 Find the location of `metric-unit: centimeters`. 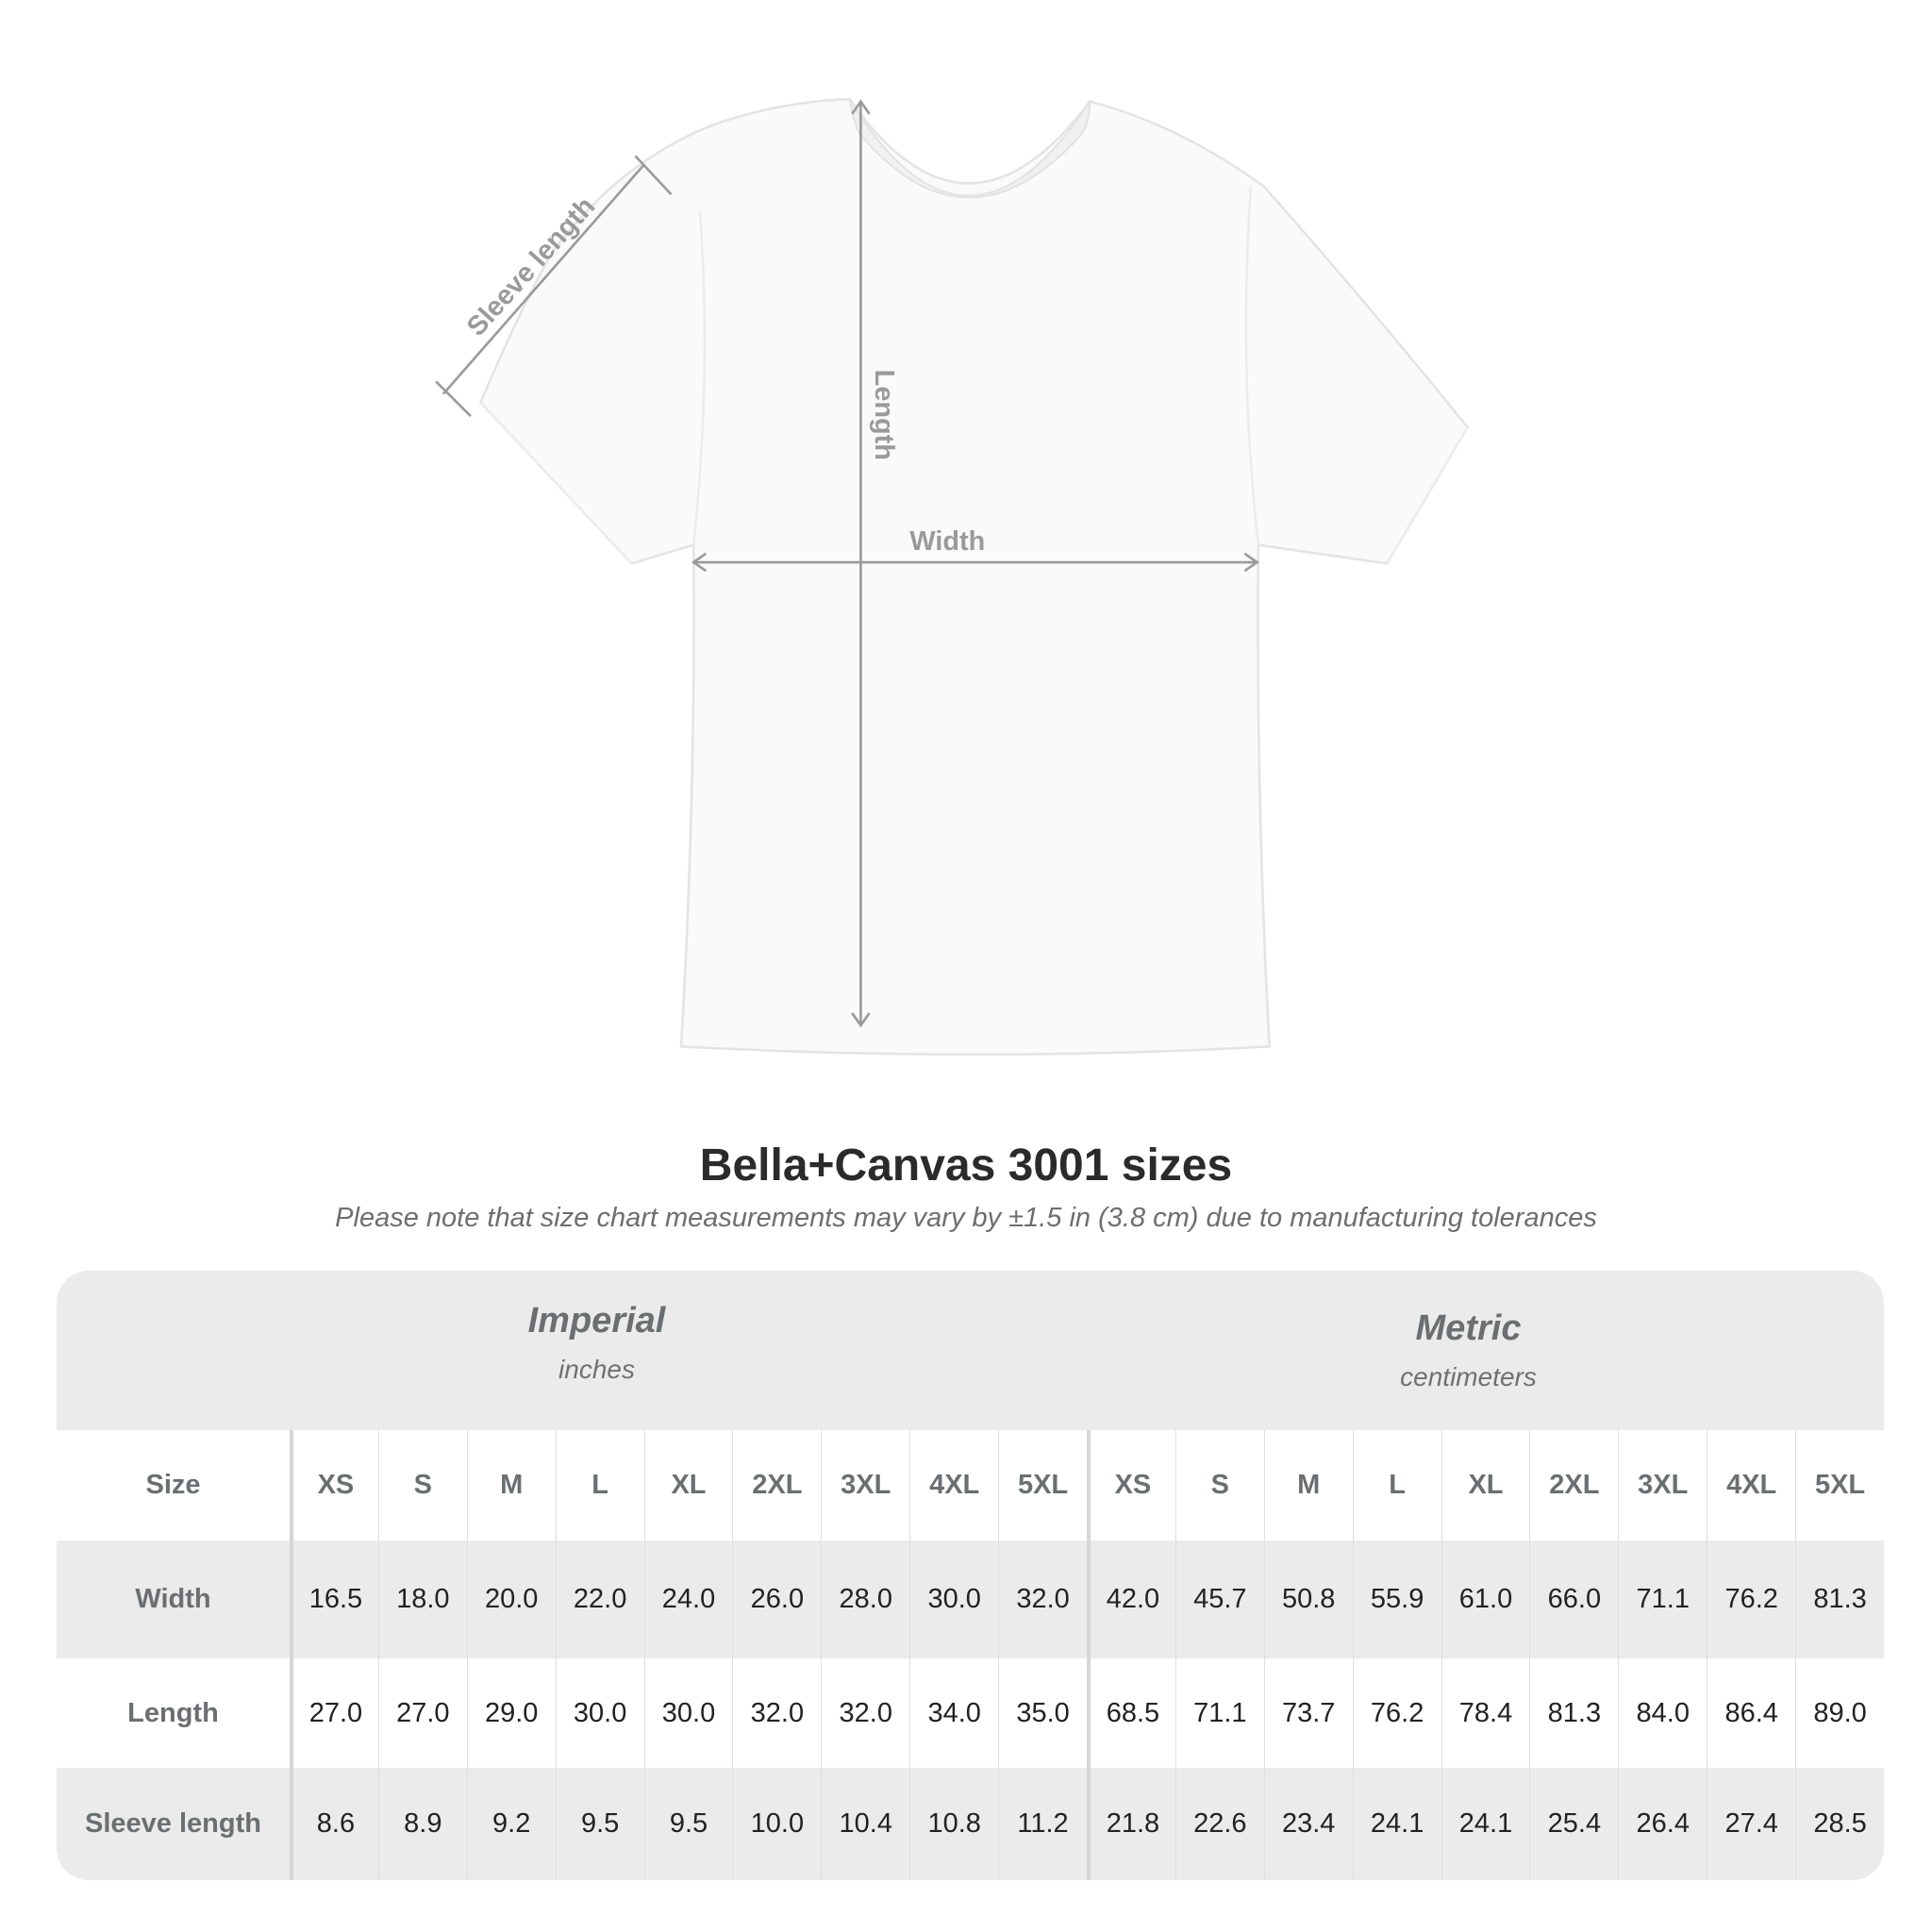

metric-unit: centimeters is located at coordinates (1469, 1376).